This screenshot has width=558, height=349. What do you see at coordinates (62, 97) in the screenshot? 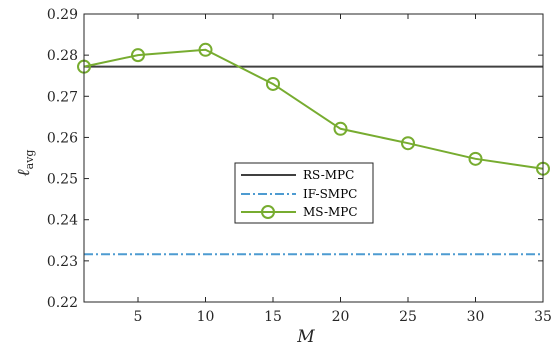
I see `y-tick-label: 0.27` at bounding box center [62, 97].